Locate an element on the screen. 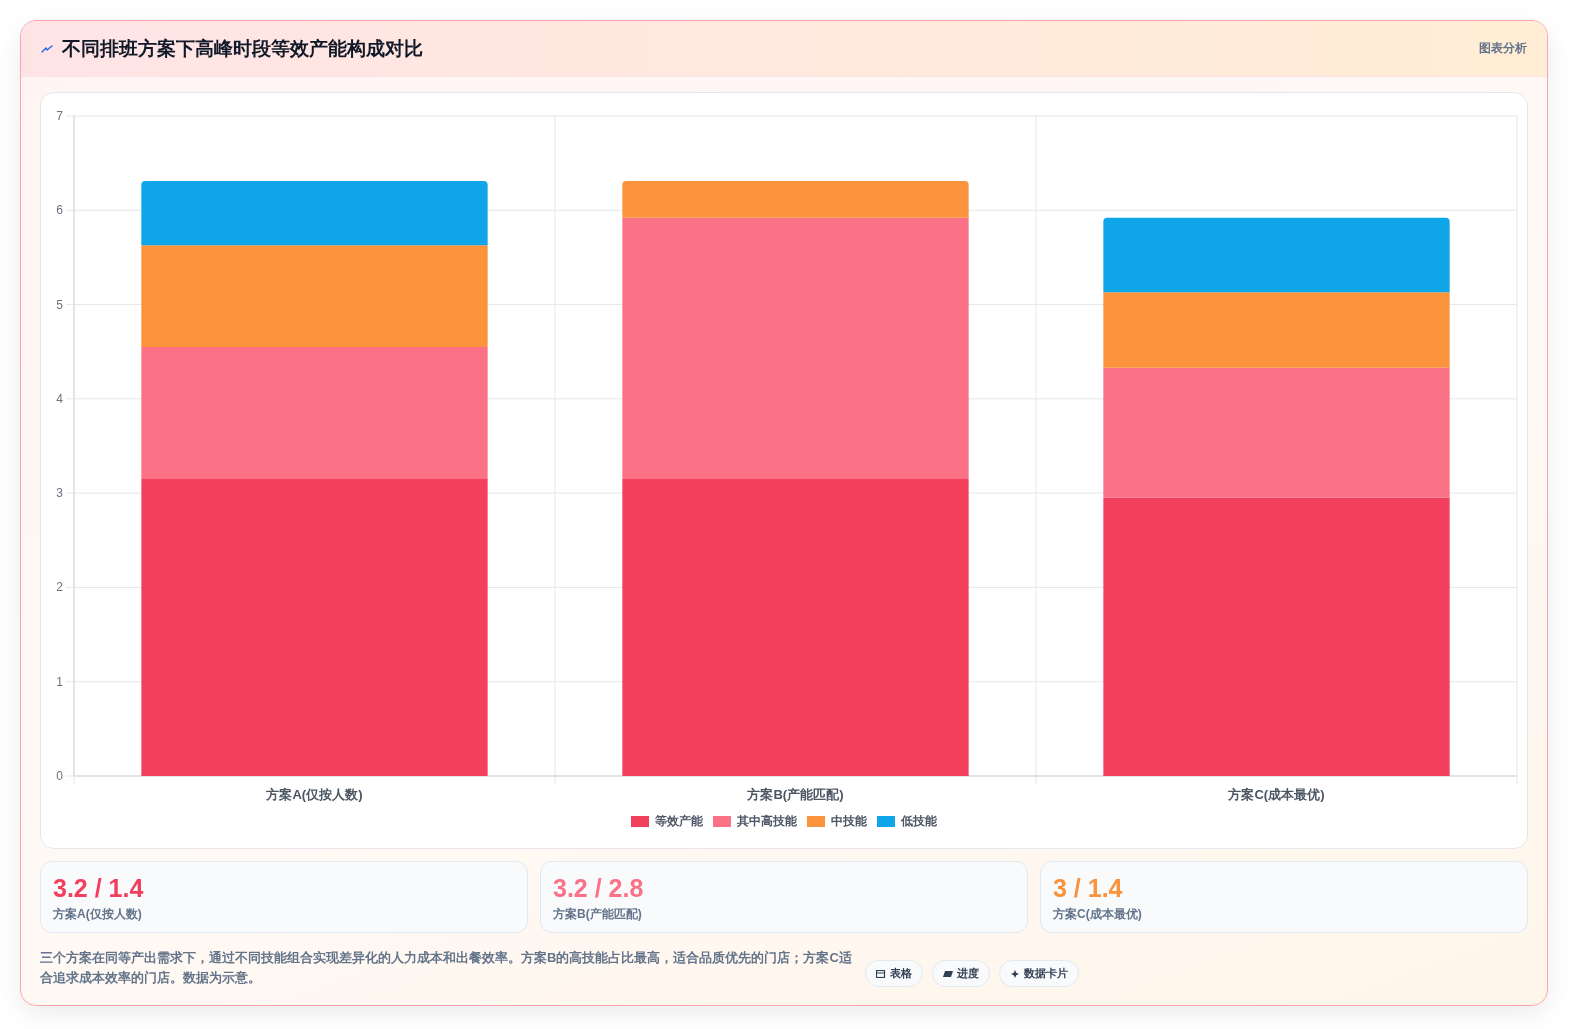 This screenshot has height=1029, width=1570. text: 方案C(成本最优) is located at coordinates (1097, 914).